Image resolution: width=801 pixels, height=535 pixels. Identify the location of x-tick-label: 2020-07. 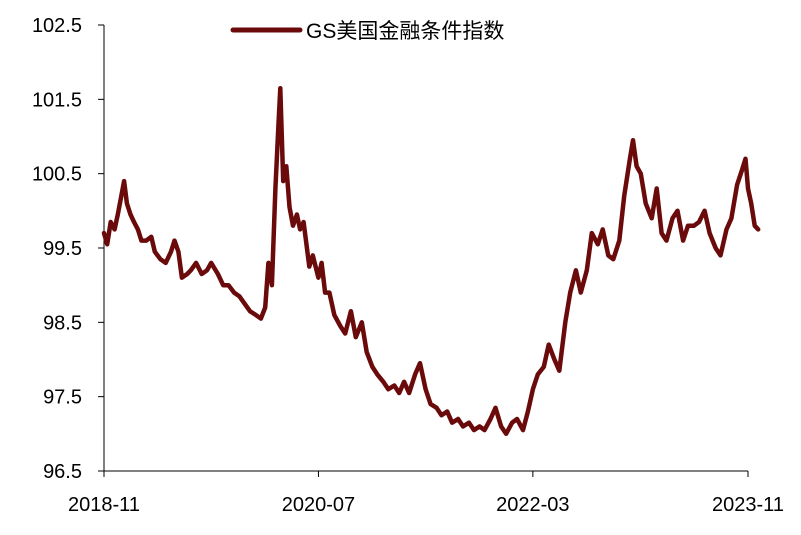
(318, 505).